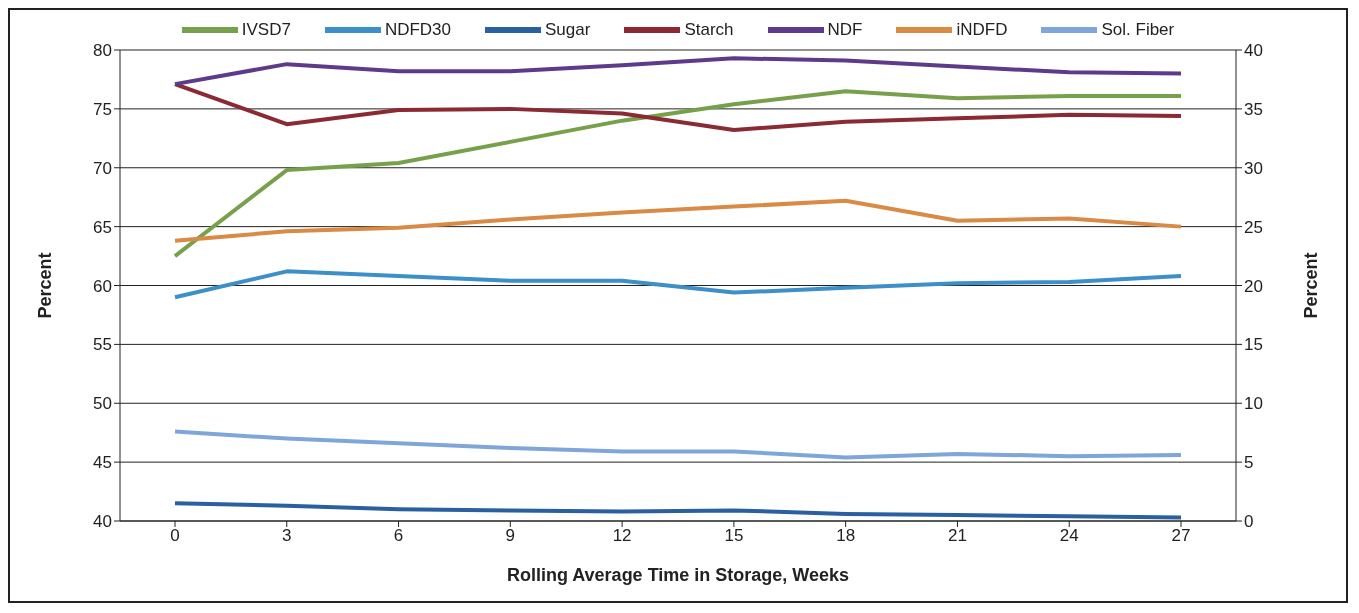  What do you see at coordinates (981, 30) in the screenshot?
I see `legend-label: iNDFD` at bounding box center [981, 30].